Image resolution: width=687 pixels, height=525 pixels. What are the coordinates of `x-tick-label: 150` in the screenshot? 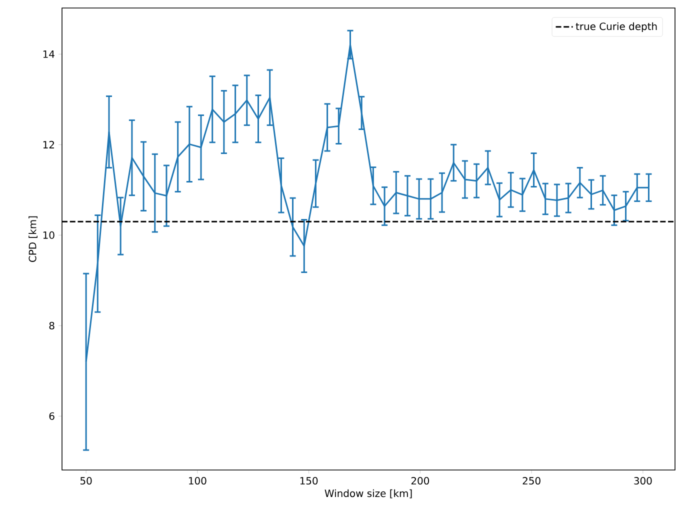 It's located at (309, 480).